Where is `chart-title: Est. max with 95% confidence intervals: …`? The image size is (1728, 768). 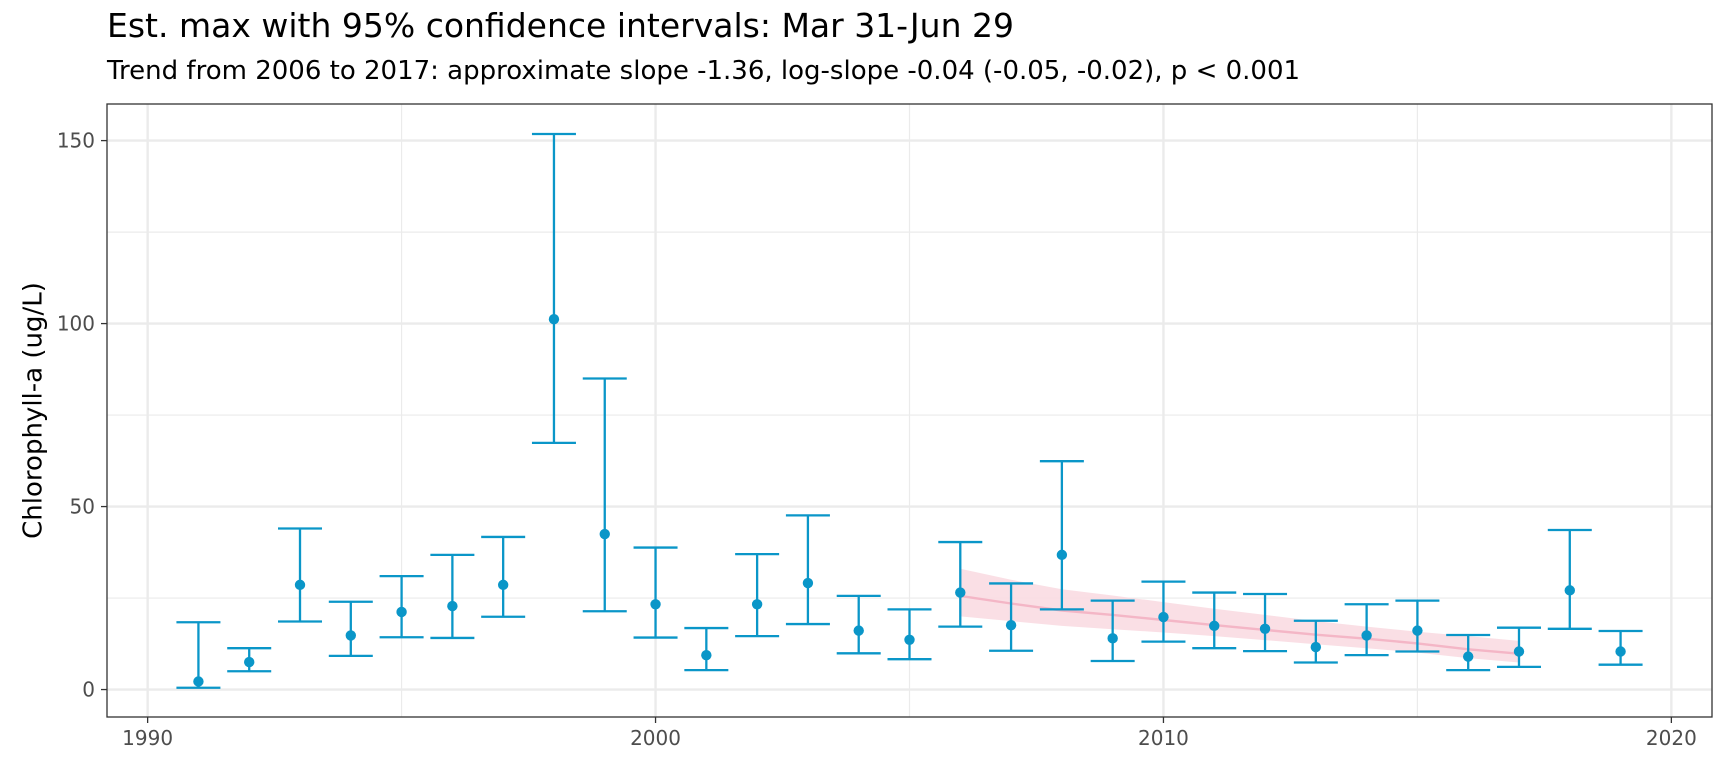 chart-title: Est. max with 95% confidence intervals: … is located at coordinates (560, 25).